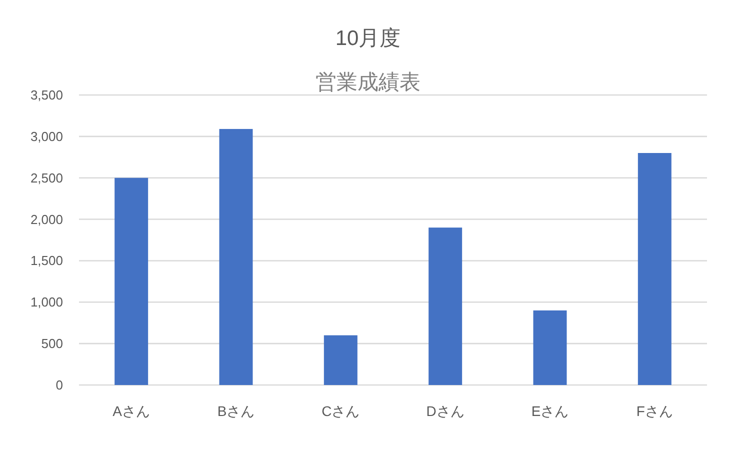 The height and width of the screenshot is (451, 739). Describe the element at coordinates (368, 82) in the screenshot. I see `subtitle: 営業成績表` at that location.